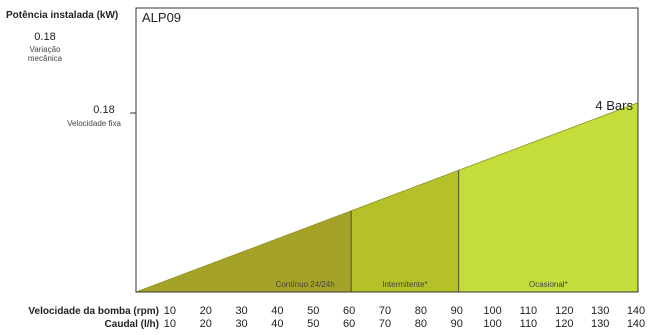  What do you see at coordinates (349, 311) in the screenshot?
I see `x-tick-rpm-60: 60` at bounding box center [349, 311].